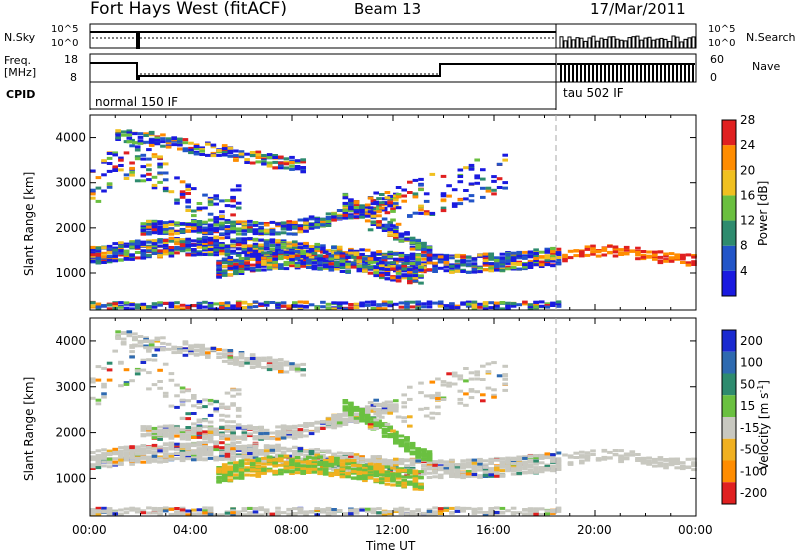 This screenshot has width=800, height=554. What do you see at coordinates (70, 138) in the screenshot?
I see `ytick-label: 4000` at bounding box center [70, 138].